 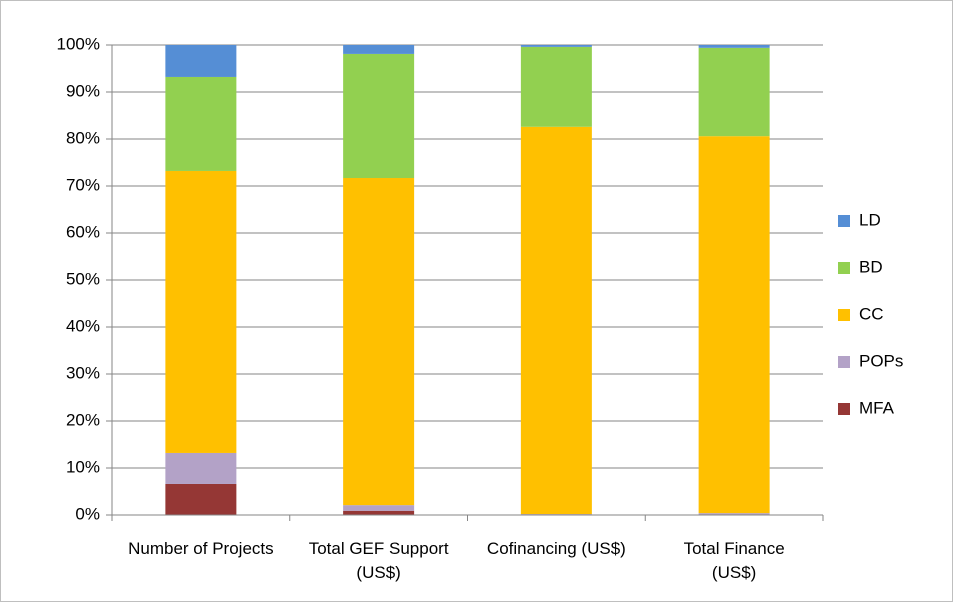 I want to click on y-tick-label: 100%, so click(x=78, y=43).